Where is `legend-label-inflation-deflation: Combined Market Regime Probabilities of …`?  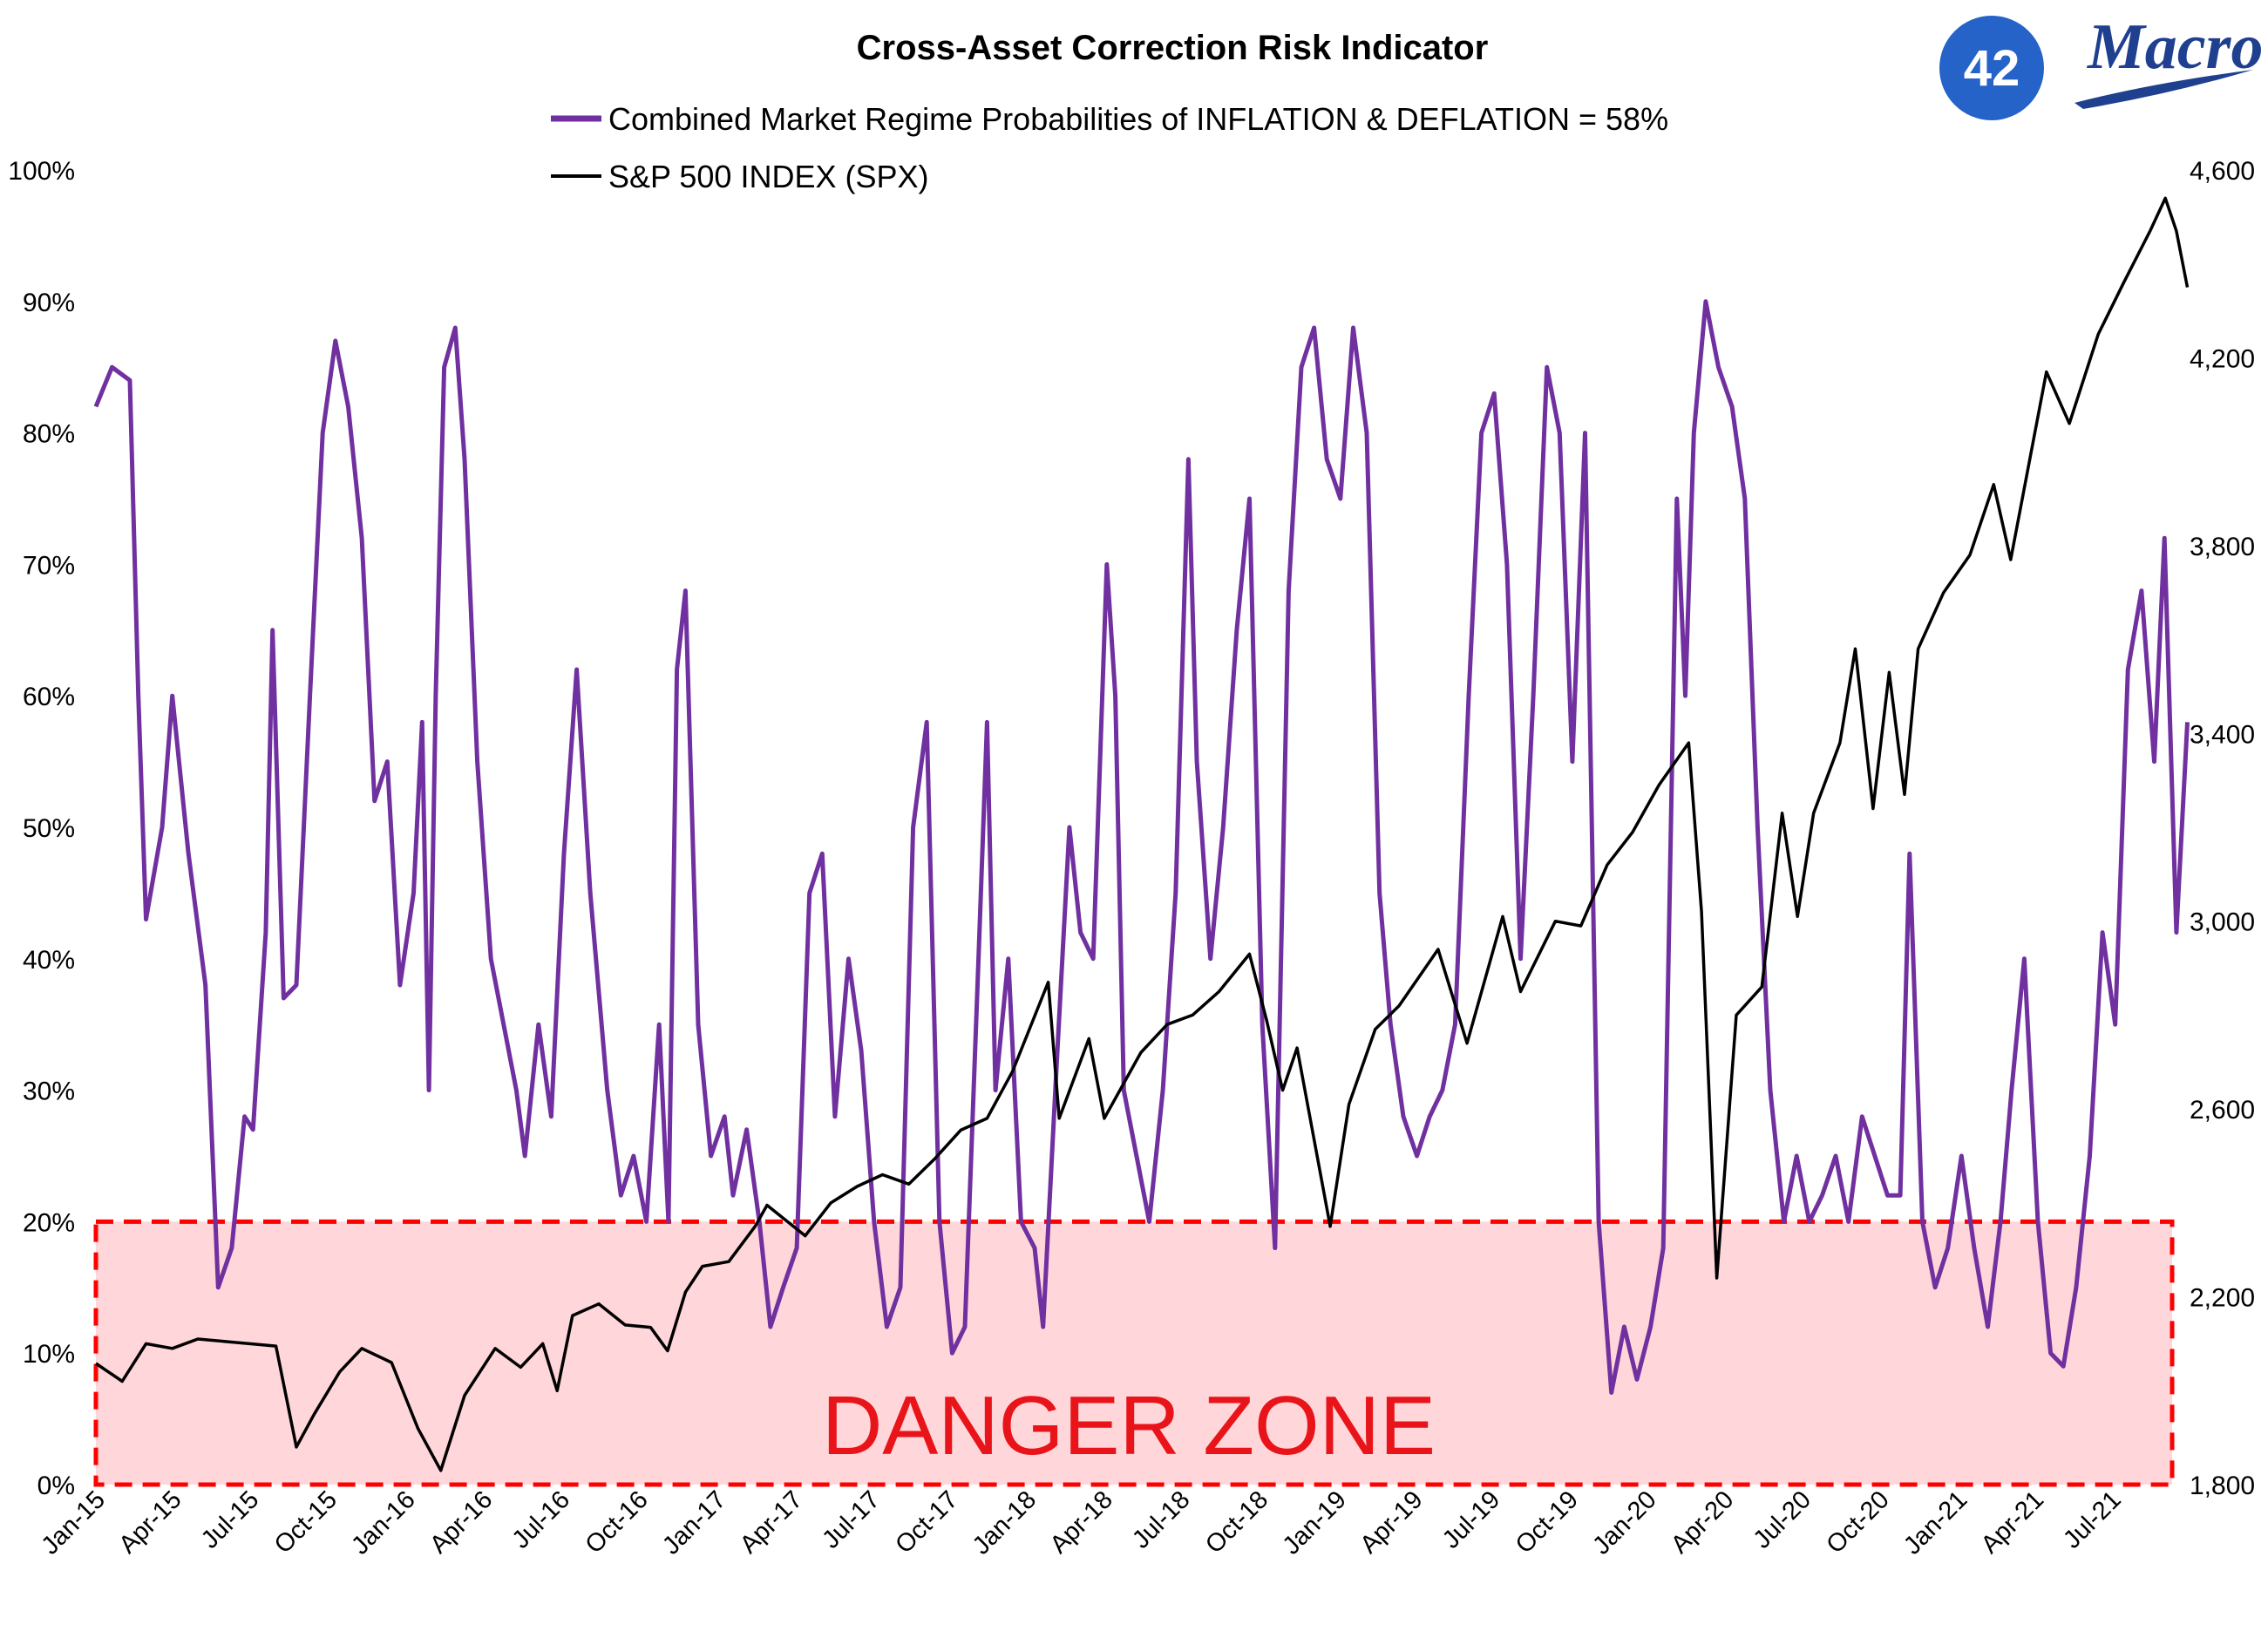
legend-label-inflation-deflation: Combined Market Regime Probabilities of … is located at coordinates (1138, 119).